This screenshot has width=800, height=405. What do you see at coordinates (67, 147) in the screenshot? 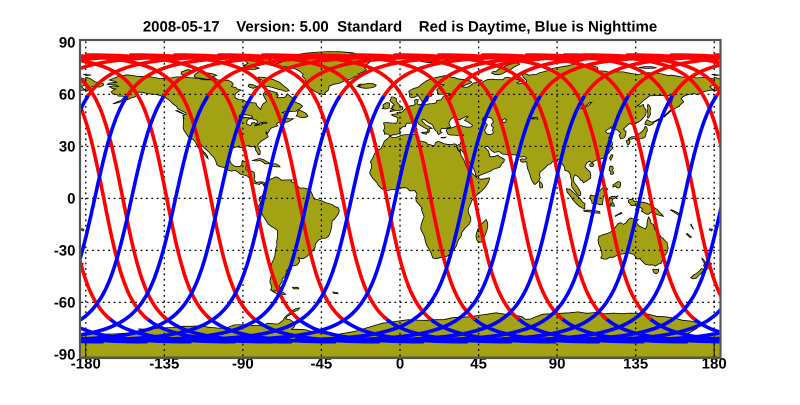
I see `svg-text: 30` at bounding box center [67, 147].